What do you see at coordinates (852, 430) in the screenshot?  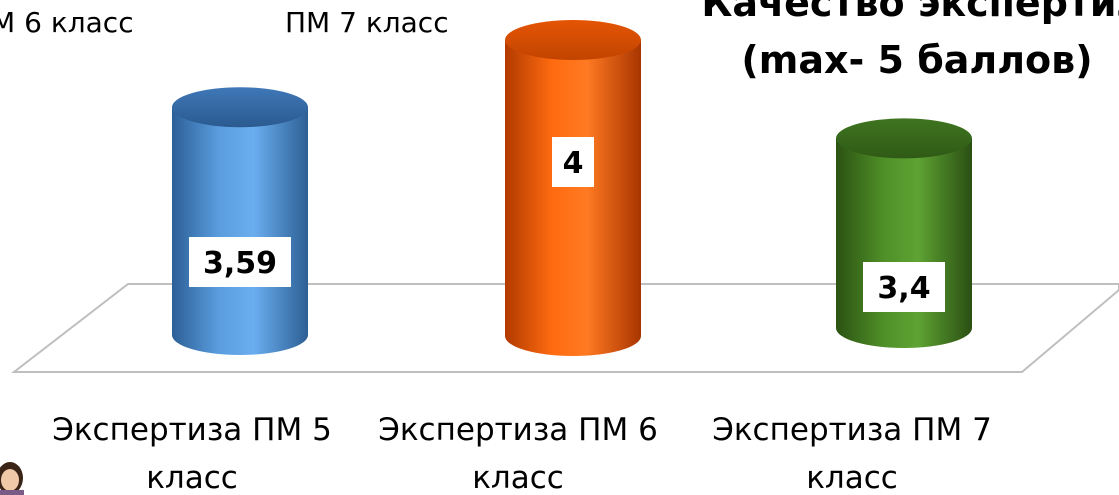 I see `category-label-3-line1: Экспертиза ПМ 7` at bounding box center [852, 430].